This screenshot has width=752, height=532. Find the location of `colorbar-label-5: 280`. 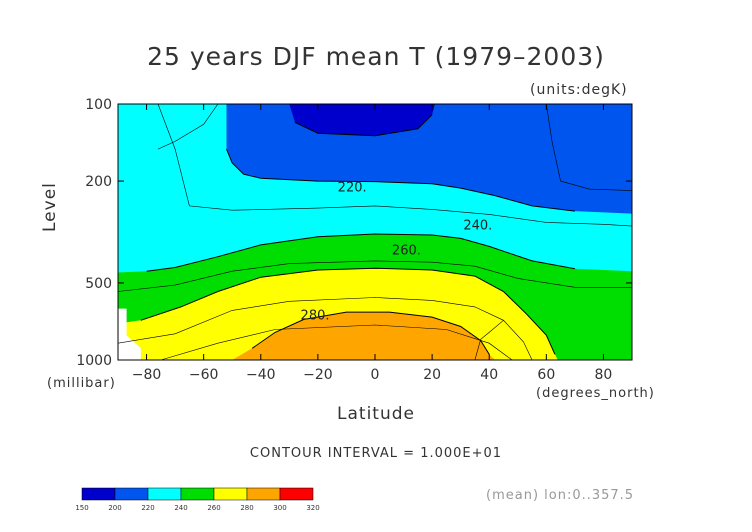

colorbar-label-5: 280 is located at coordinates (246, 508).